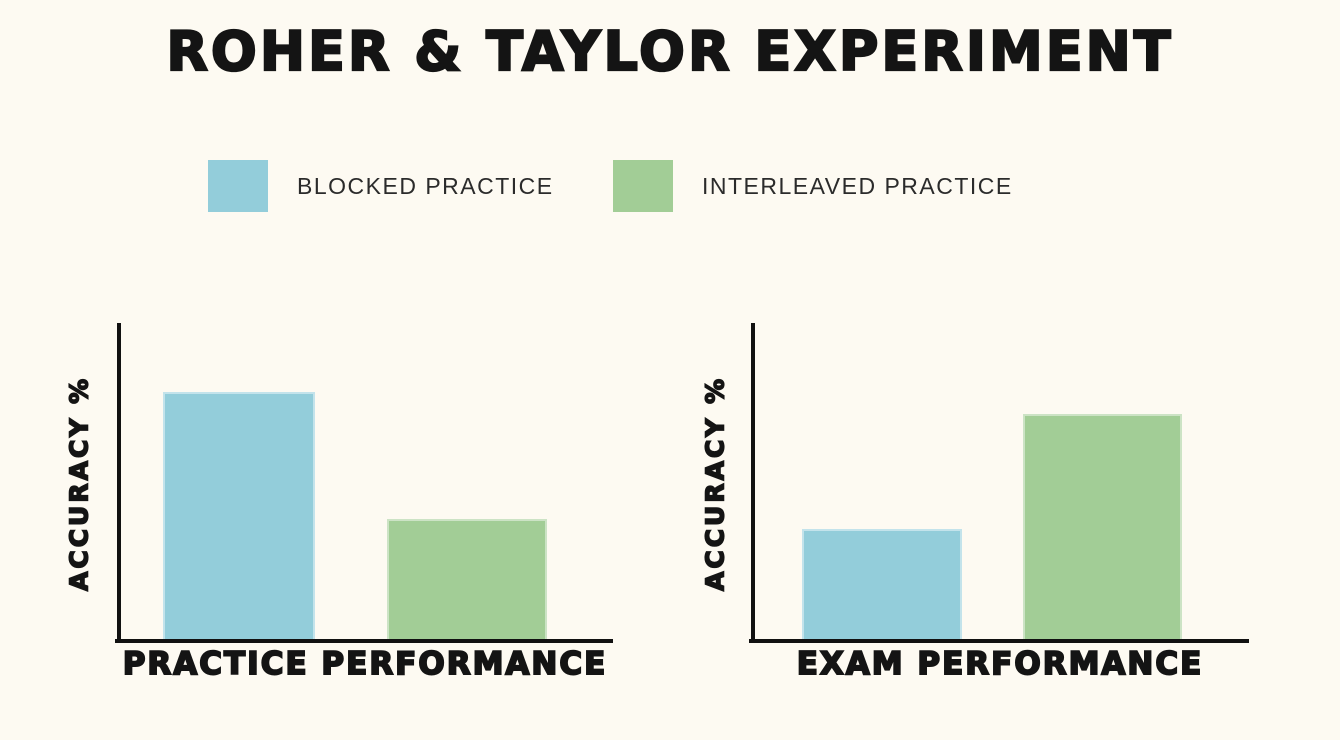 The image size is (1340, 740). Describe the element at coordinates (365, 664) in the screenshot. I see `x-axis-label-practice: PRACTICE PERFORMANCE` at that location.